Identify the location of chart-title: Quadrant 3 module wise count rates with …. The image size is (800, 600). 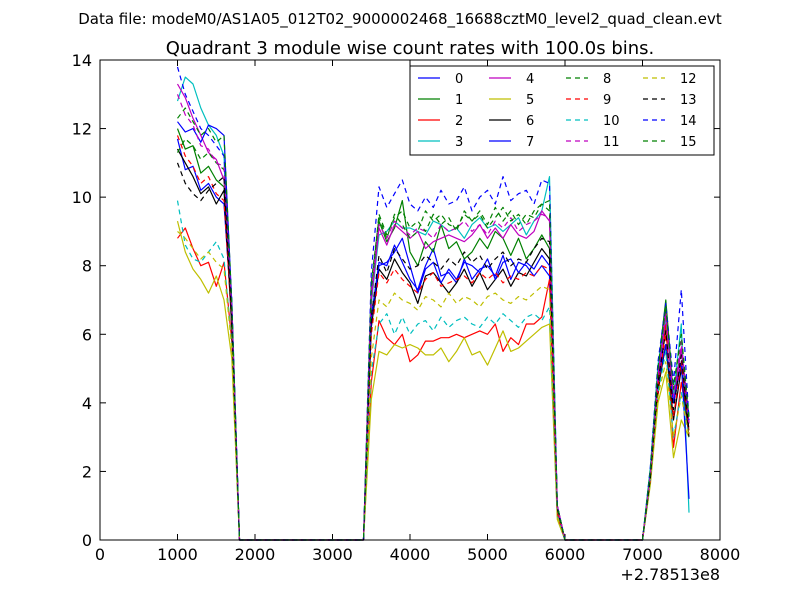
(410, 48).